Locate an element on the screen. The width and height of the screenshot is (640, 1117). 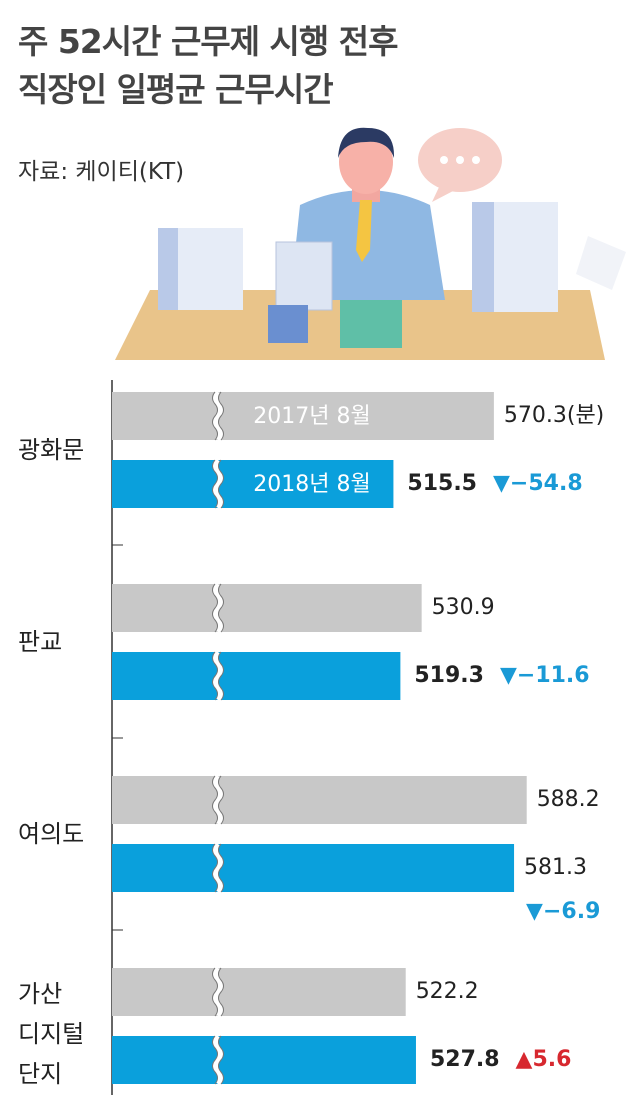
change-label: ▲5.6 is located at coordinates (544, 1059).